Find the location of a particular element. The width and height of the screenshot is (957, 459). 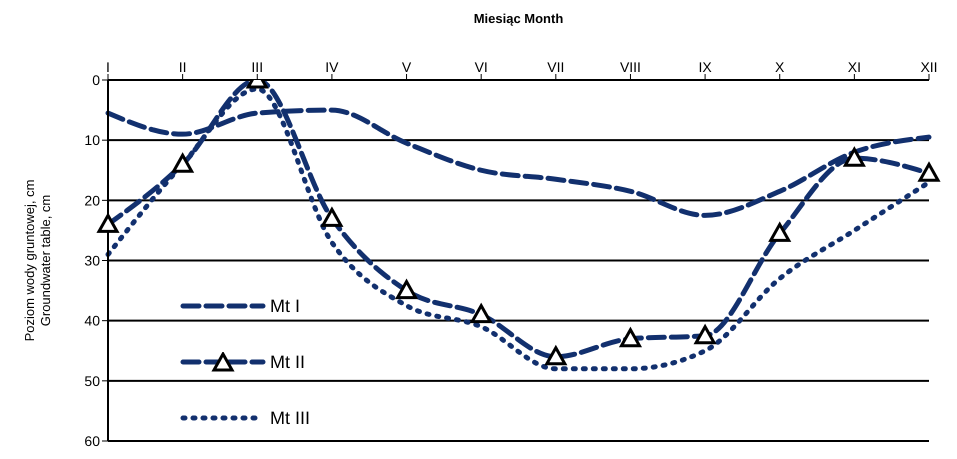

y-axis-title: Poziom wody gruntowej, cm Groundwater table, cm is located at coordinates (37, 261).